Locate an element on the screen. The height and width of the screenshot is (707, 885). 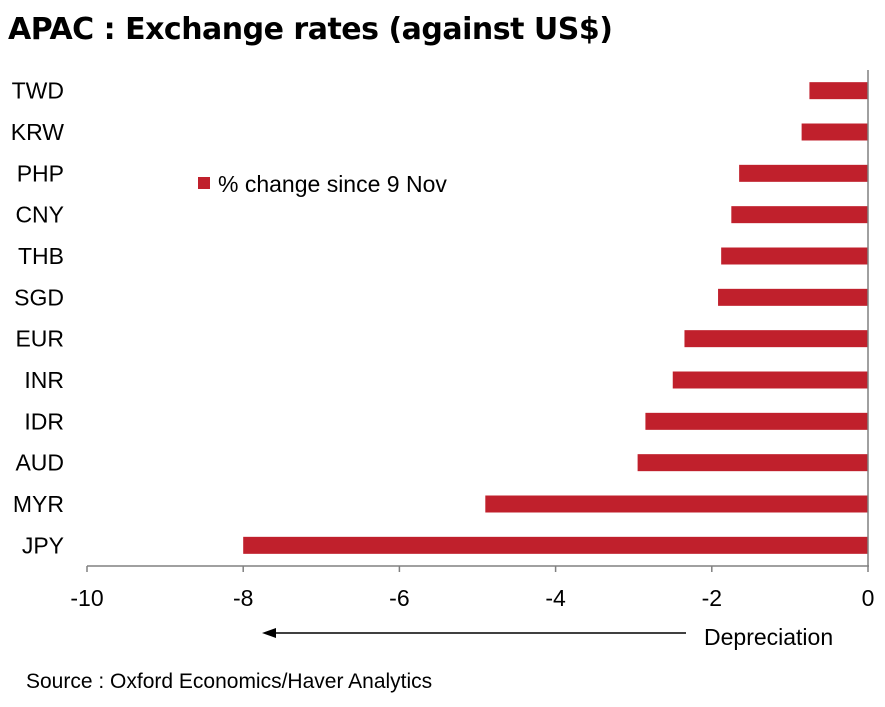
bar-php is located at coordinates (803, 173).